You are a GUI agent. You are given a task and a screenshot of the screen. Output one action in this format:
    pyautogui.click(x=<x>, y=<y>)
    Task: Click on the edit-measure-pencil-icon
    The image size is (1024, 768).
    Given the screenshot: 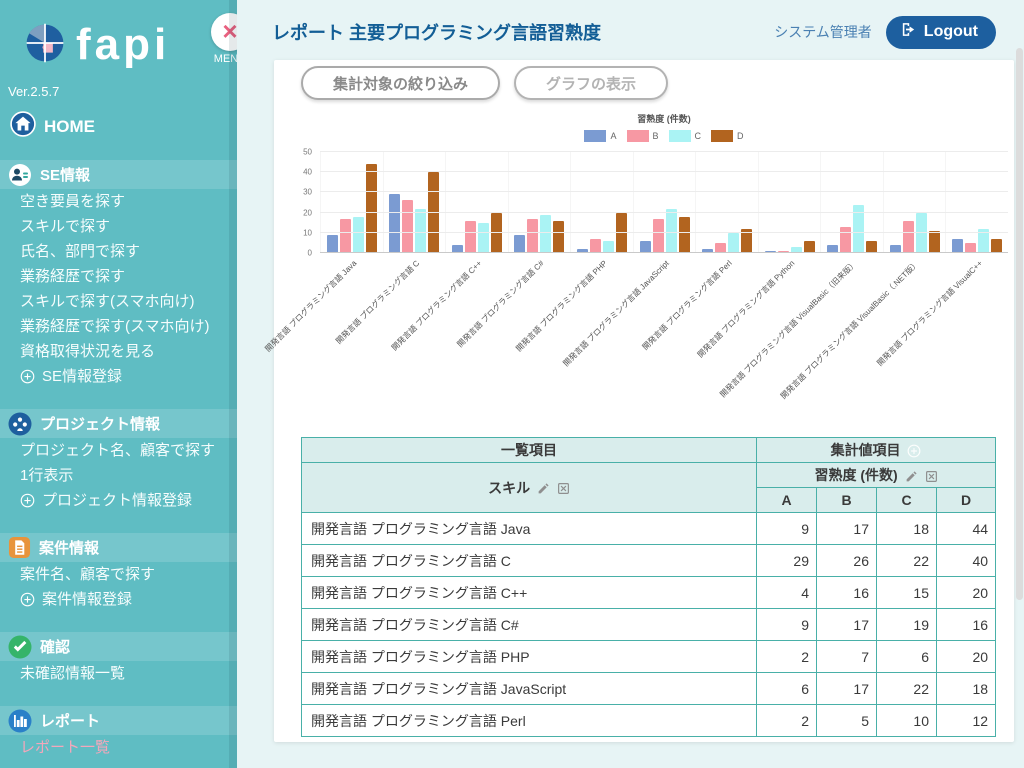 What is the action you would take?
    pyautogui.click(x=911, y=476)
    